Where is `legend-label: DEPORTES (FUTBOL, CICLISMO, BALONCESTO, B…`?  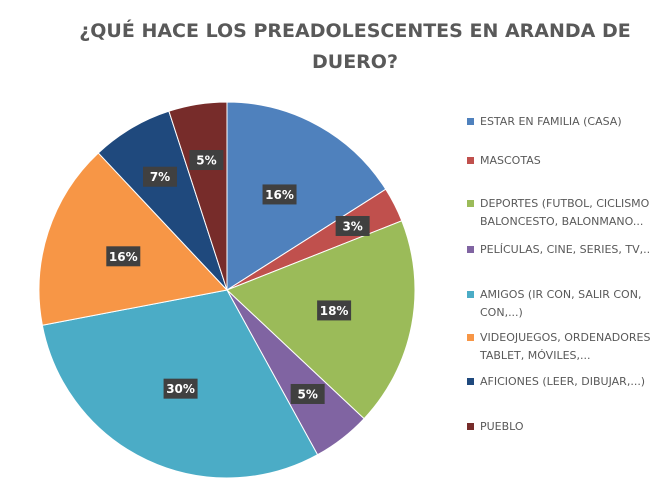
legend-label: DEPORTES (FUTBOL, CICLISMO, BALONCESTO, B… is located at coordinates (565, 212).